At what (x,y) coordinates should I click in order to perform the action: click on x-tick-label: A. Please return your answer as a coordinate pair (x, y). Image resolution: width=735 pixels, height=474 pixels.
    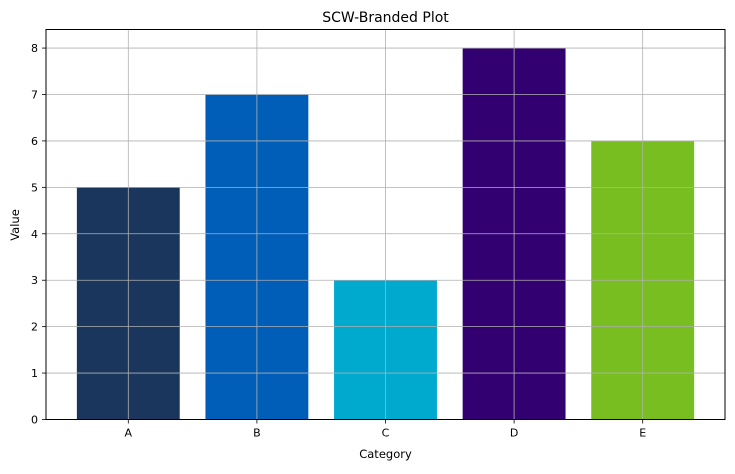
    Looking at the image, I should click on (129, 433).